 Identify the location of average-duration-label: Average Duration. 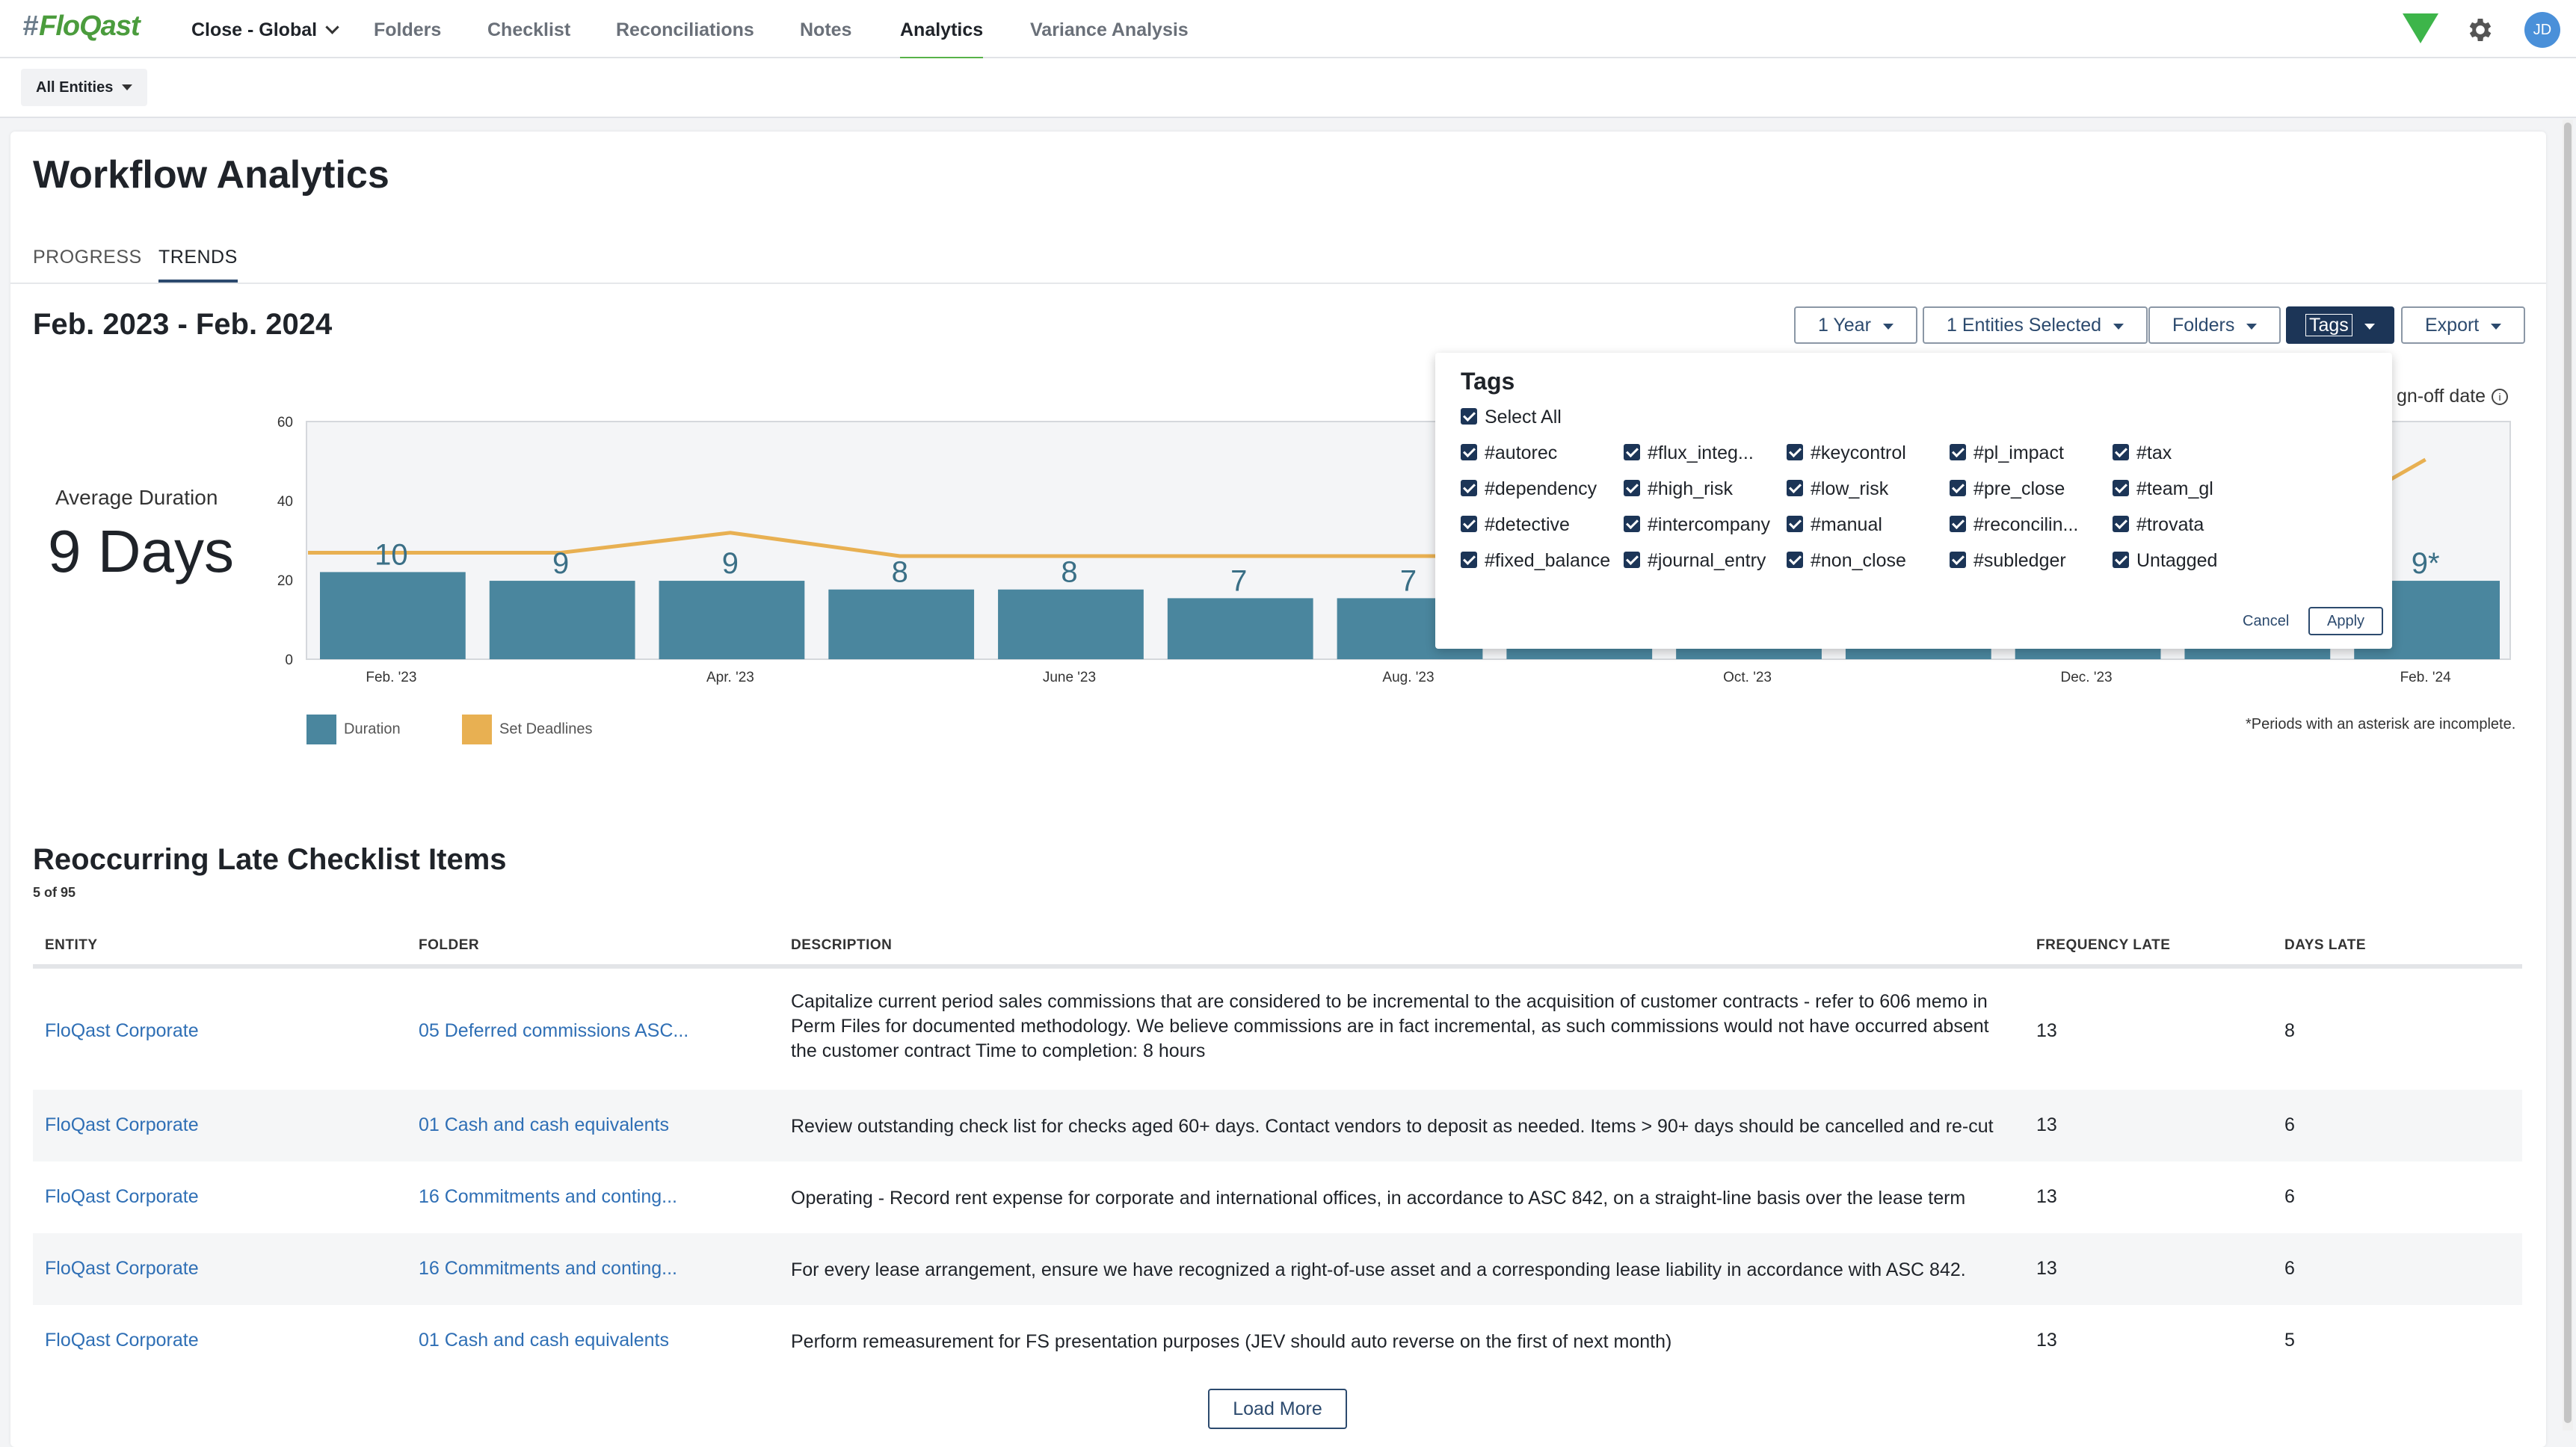
(136, 497).